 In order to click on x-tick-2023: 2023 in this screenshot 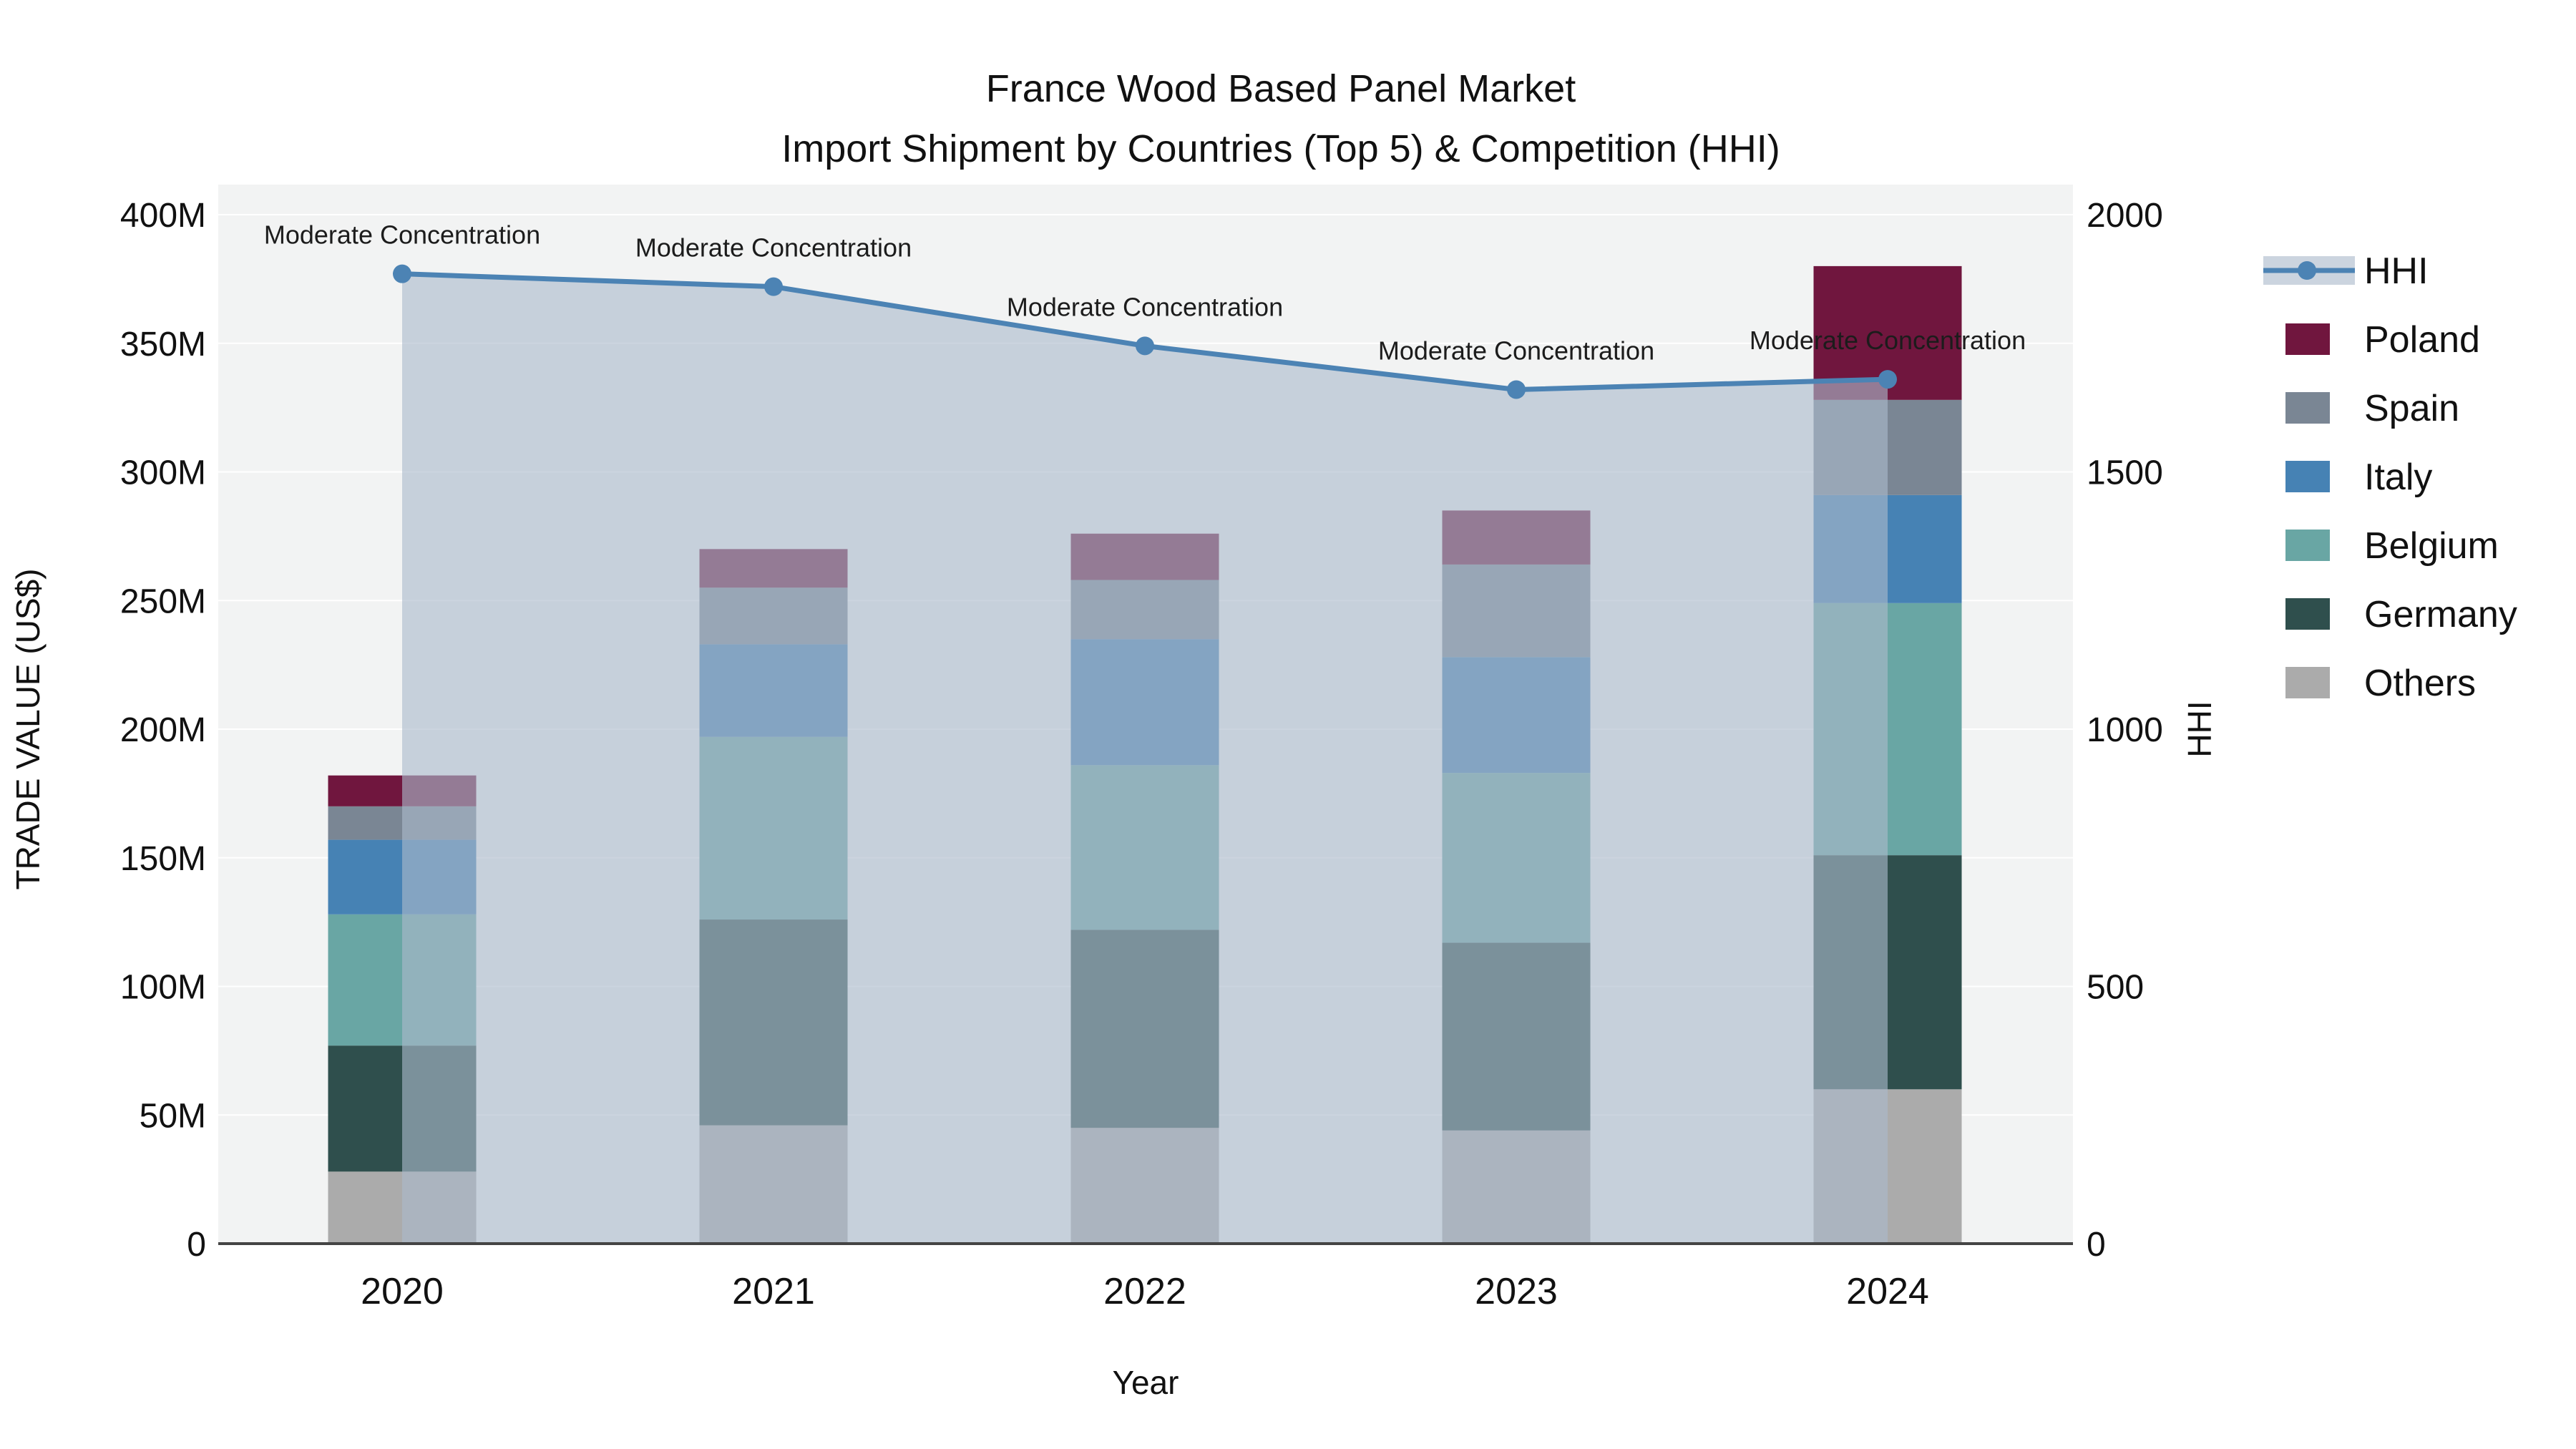, I will do `click(1516, 1291)`.